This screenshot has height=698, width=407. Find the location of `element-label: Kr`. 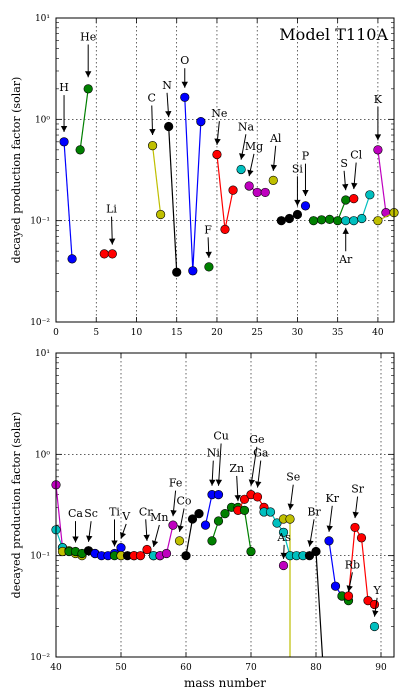

element-label: Kr is located at coordinates (333, 498).